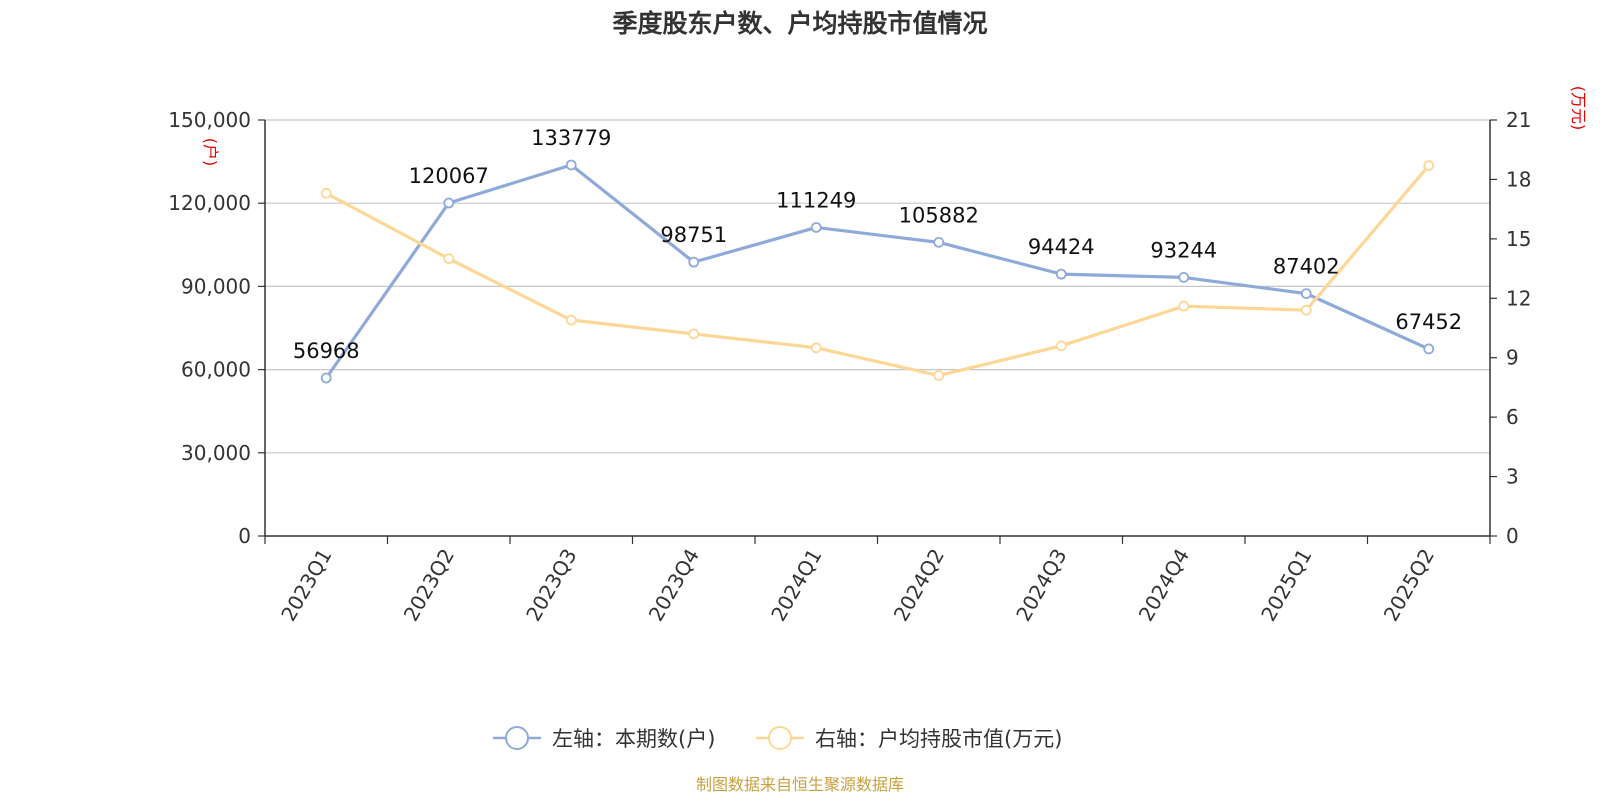 The image size is (1600, 800). I want to click on source-note: 制图数据来自恒生聚源数据库, so click(800, 784).